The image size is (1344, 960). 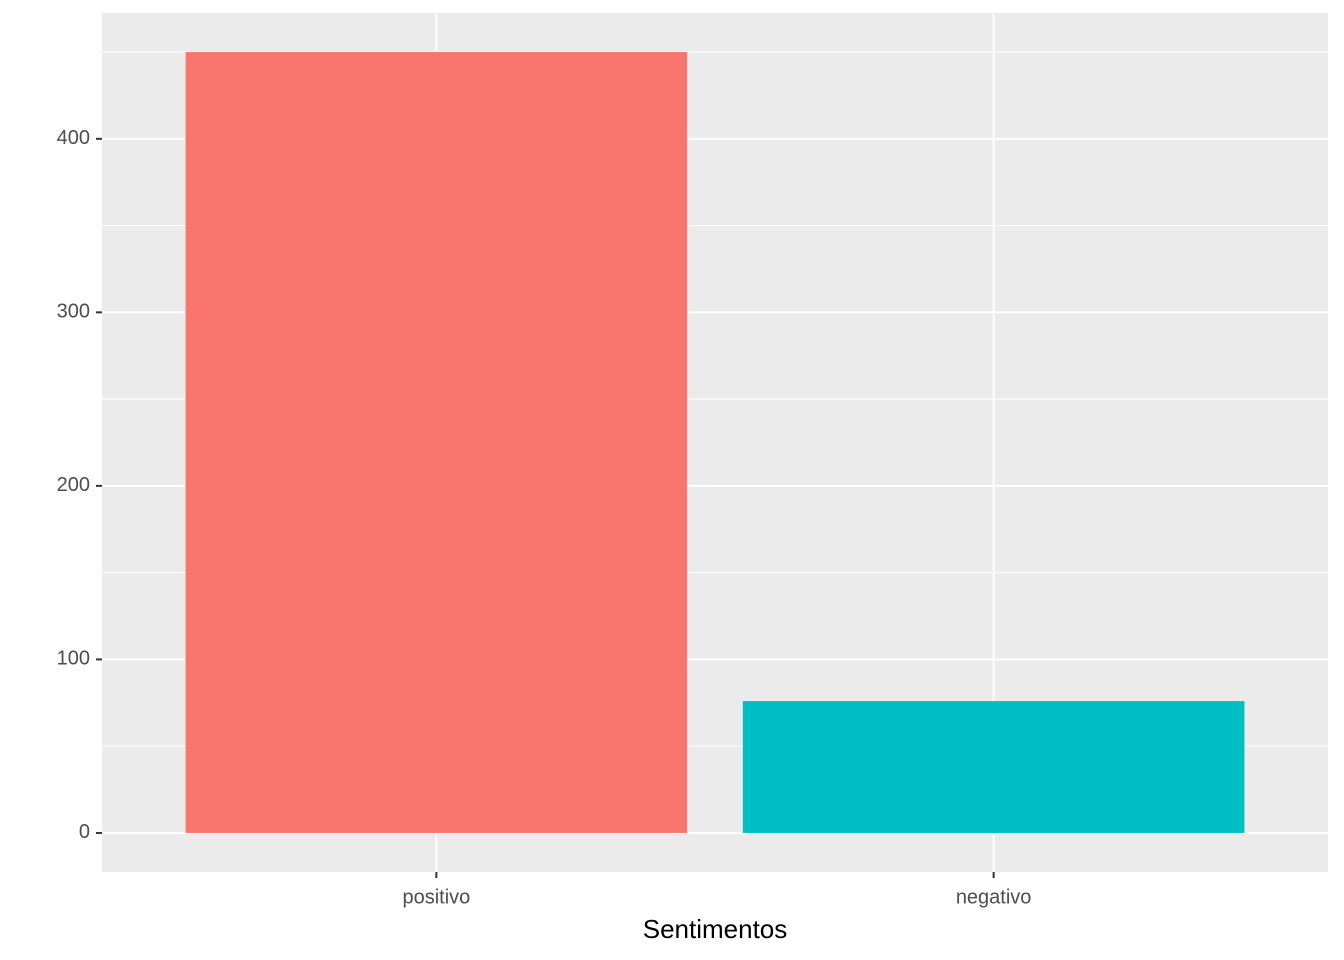 What do you see at coordinates (993, 767) in the screenshot?
I see `bar` at bounding box center [993, 767].